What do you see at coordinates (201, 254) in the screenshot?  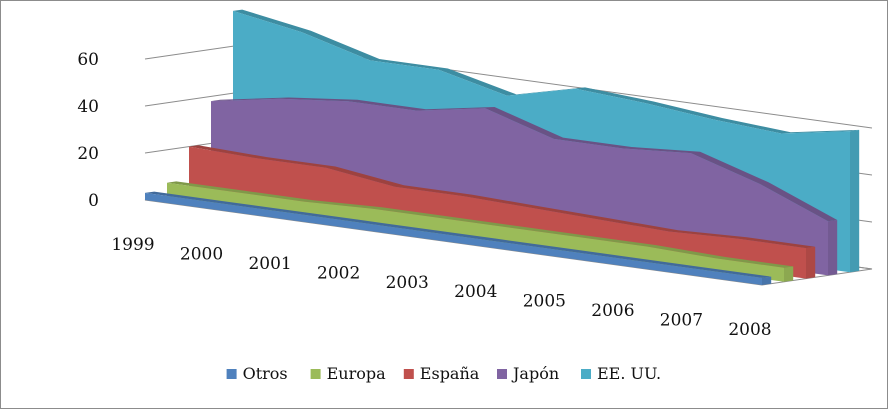 I see `x-tick-label: 2000` at bounding box center [201, 254].